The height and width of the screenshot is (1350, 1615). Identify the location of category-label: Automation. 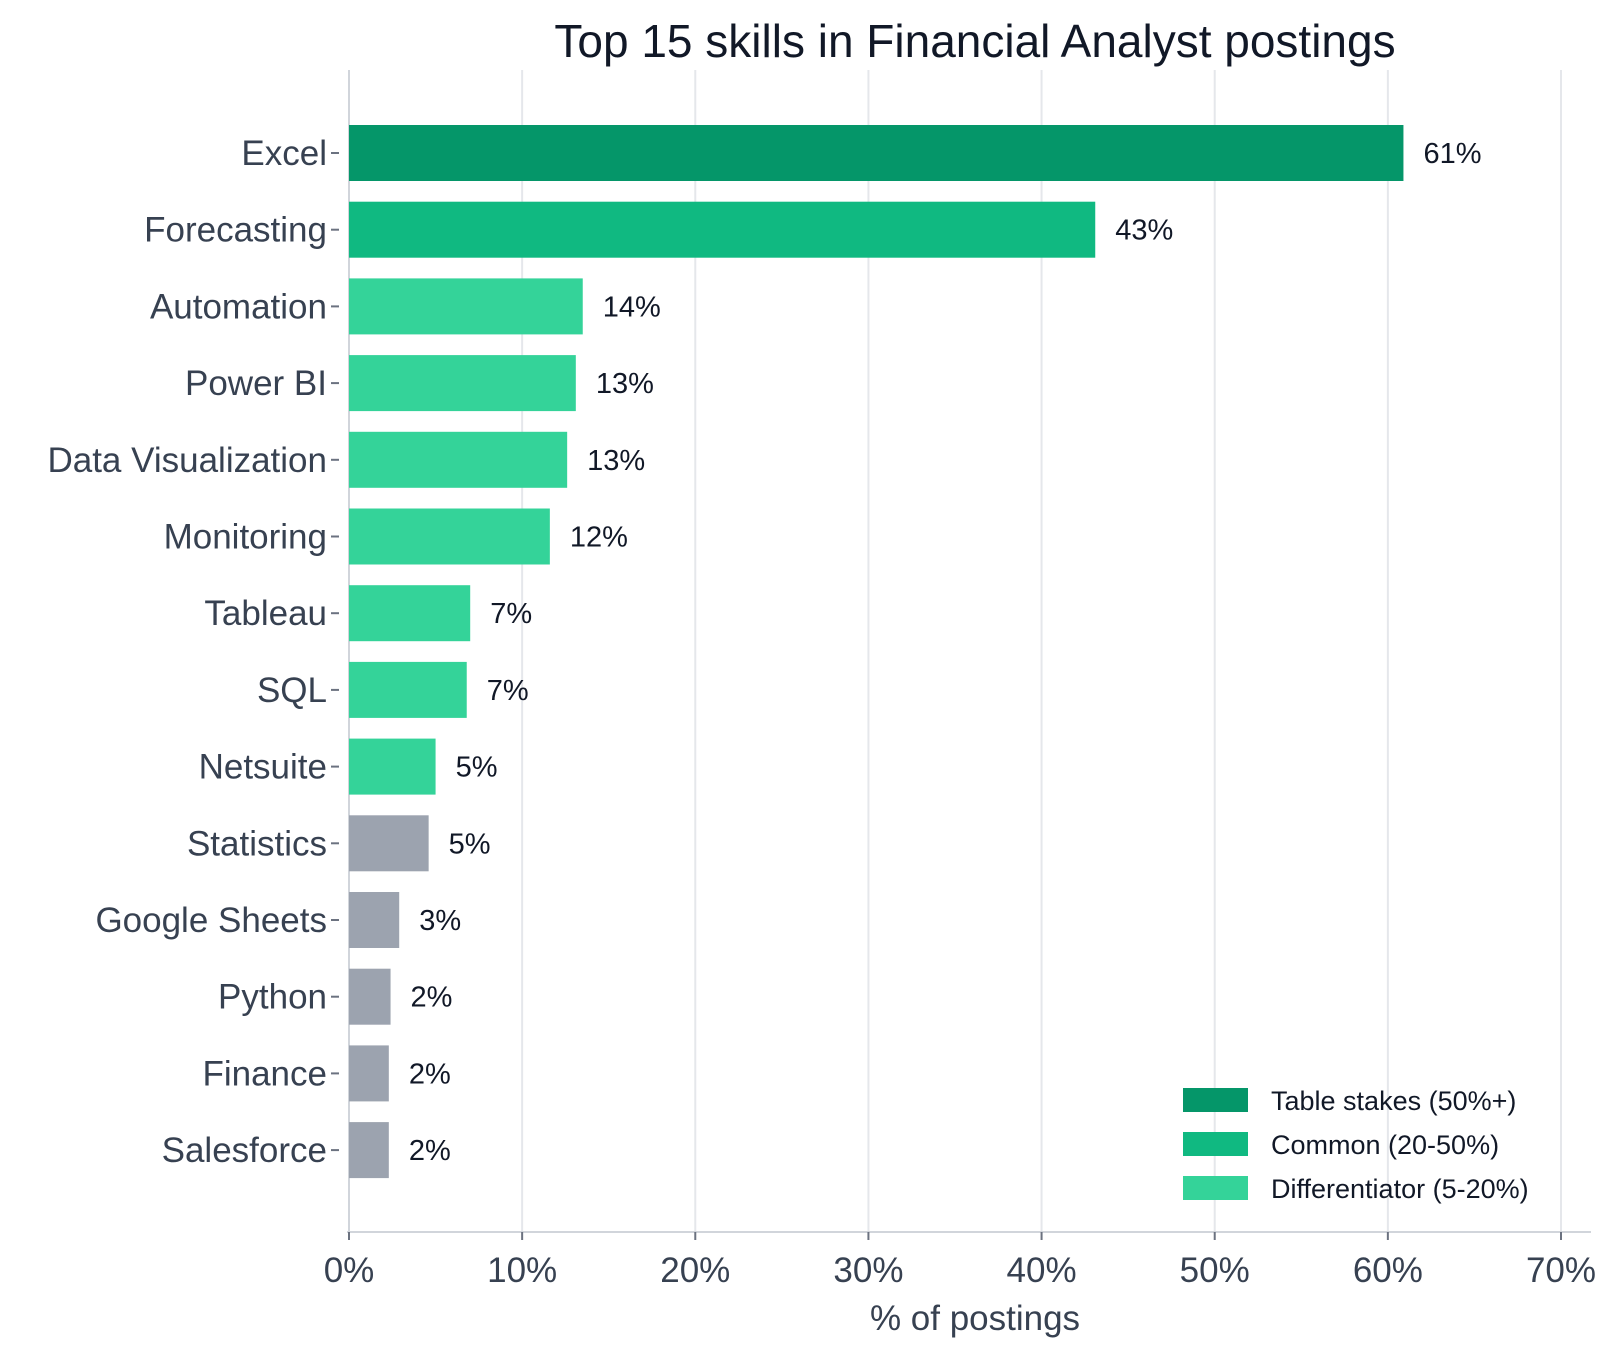
(238, 306).